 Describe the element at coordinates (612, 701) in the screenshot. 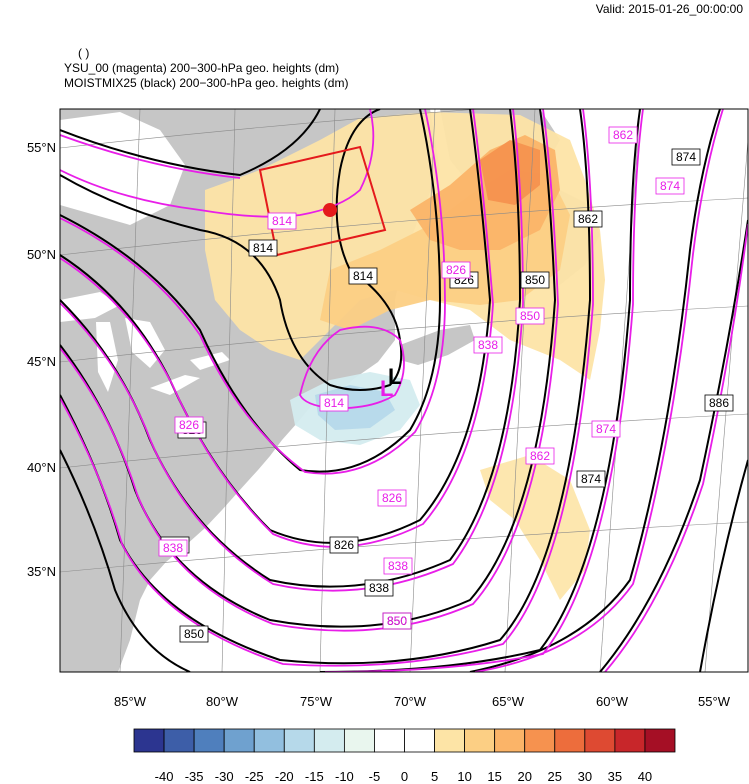

I see `lon-label: 60°W` at that location.